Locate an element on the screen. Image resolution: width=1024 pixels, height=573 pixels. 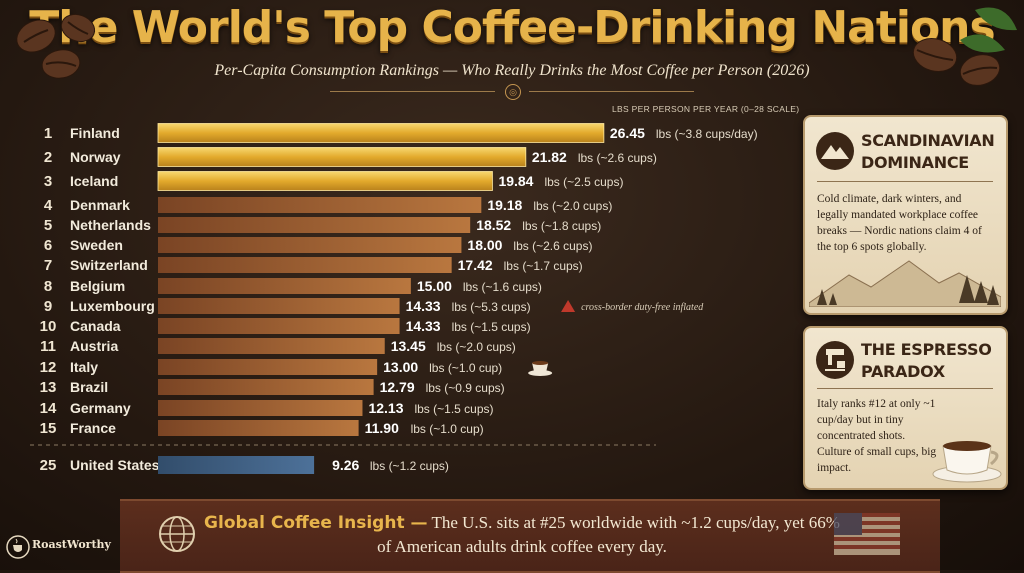
card-title-line1: THE ESPRESSO is located at coordinates (926, 349).